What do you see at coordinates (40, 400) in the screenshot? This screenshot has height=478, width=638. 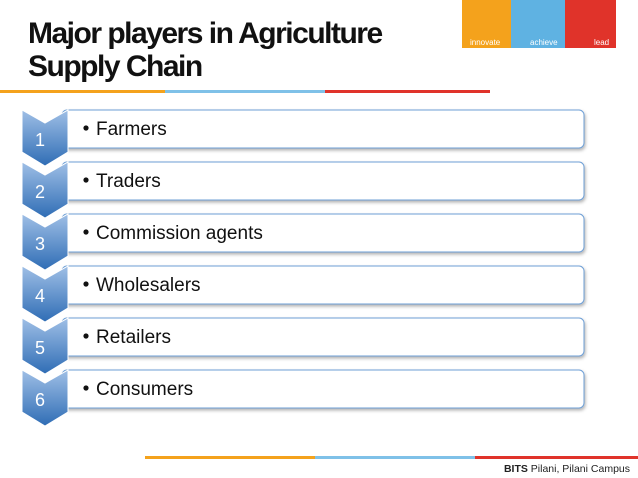 I see `item-number: 6` at bounding box center [40, 400].